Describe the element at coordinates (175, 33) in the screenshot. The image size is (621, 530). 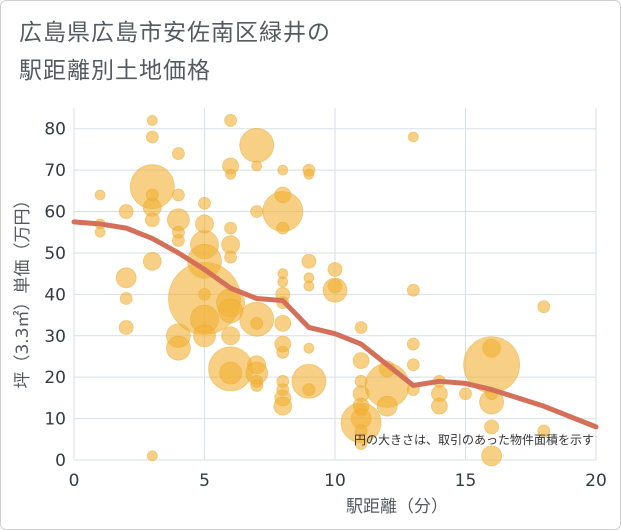
I see `chart-title-line1: 広島県広島市安佐南区緑井の` at that location.